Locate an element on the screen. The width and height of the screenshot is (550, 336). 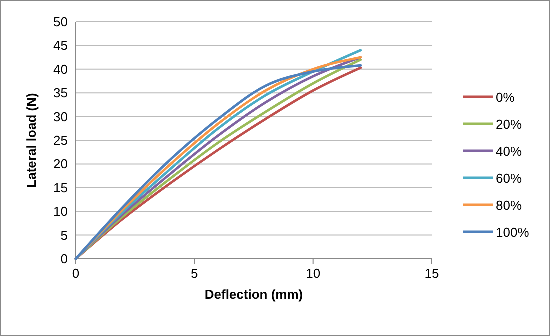
y-tick-label: 20 is located at coordinates (61, 164).